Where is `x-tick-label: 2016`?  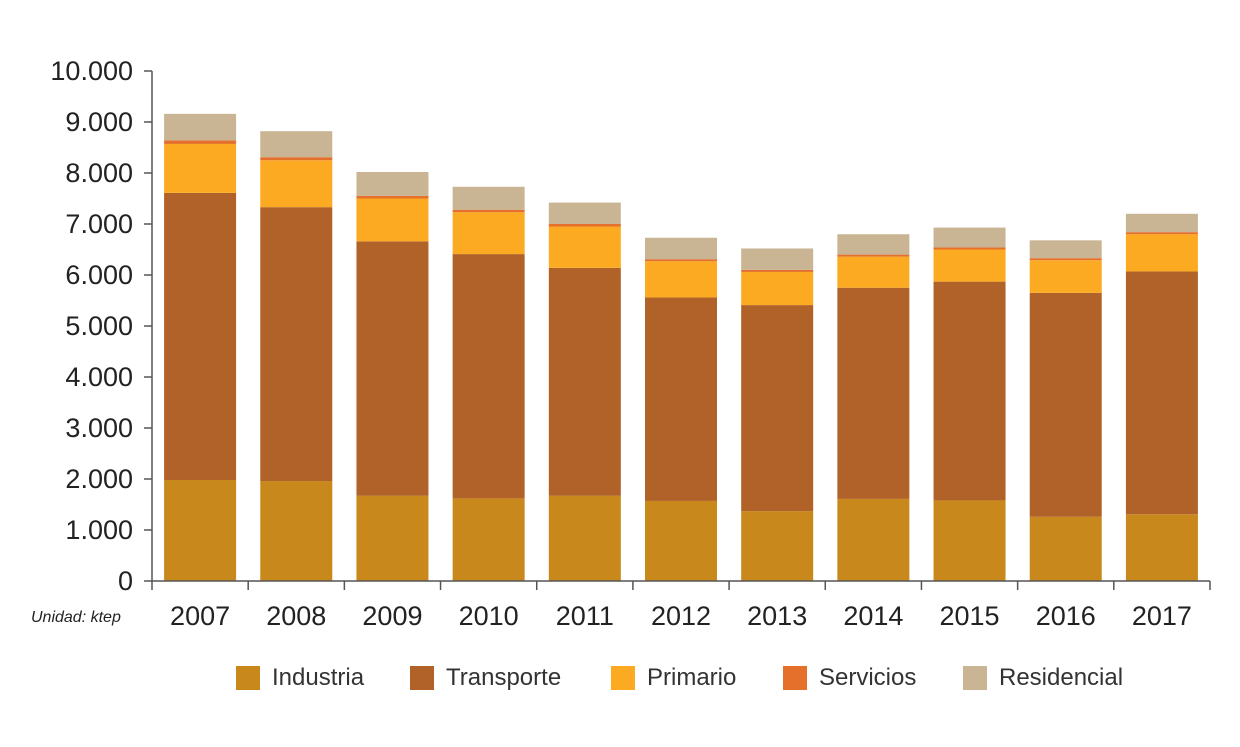
x-tick-label: 2016 is located at coordinates (1066, 616).